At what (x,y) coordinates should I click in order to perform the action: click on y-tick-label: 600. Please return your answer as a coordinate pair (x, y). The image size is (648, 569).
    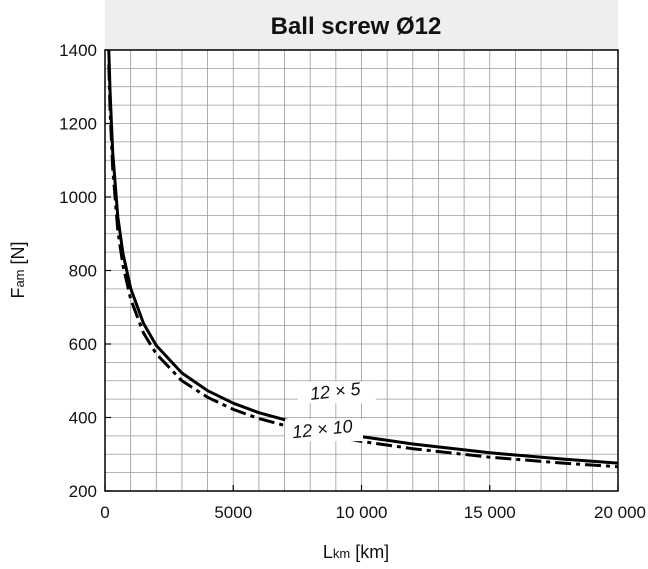
    Looking at the image, I should click on (83, 344).